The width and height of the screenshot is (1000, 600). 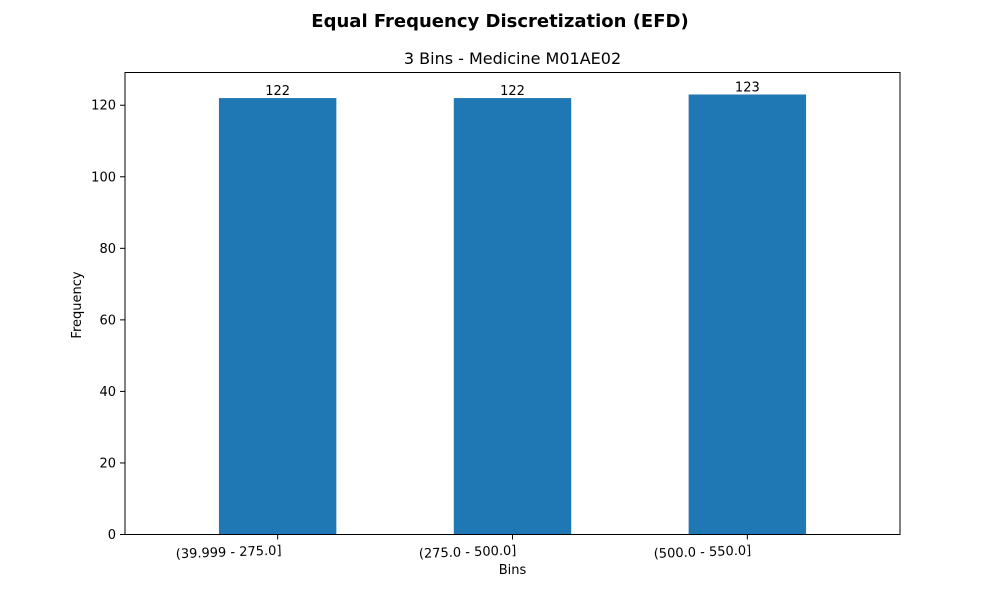 I want to click on y-tick-label-40: 40, so click(x=107, y=392).